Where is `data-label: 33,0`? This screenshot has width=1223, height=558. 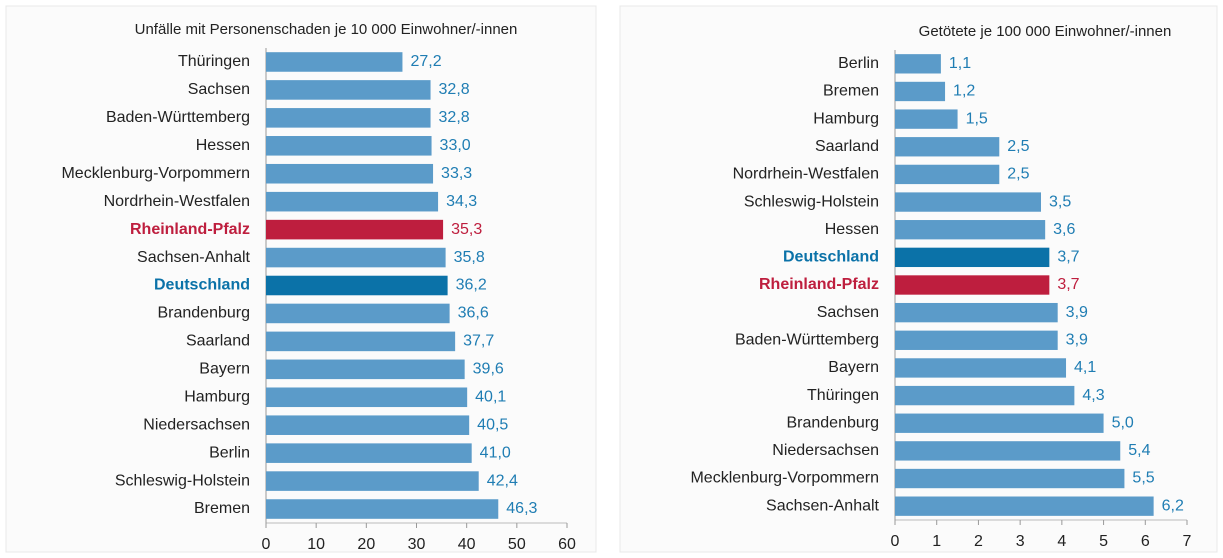 data-label: 33,0 is located at coordinates (455, 145).